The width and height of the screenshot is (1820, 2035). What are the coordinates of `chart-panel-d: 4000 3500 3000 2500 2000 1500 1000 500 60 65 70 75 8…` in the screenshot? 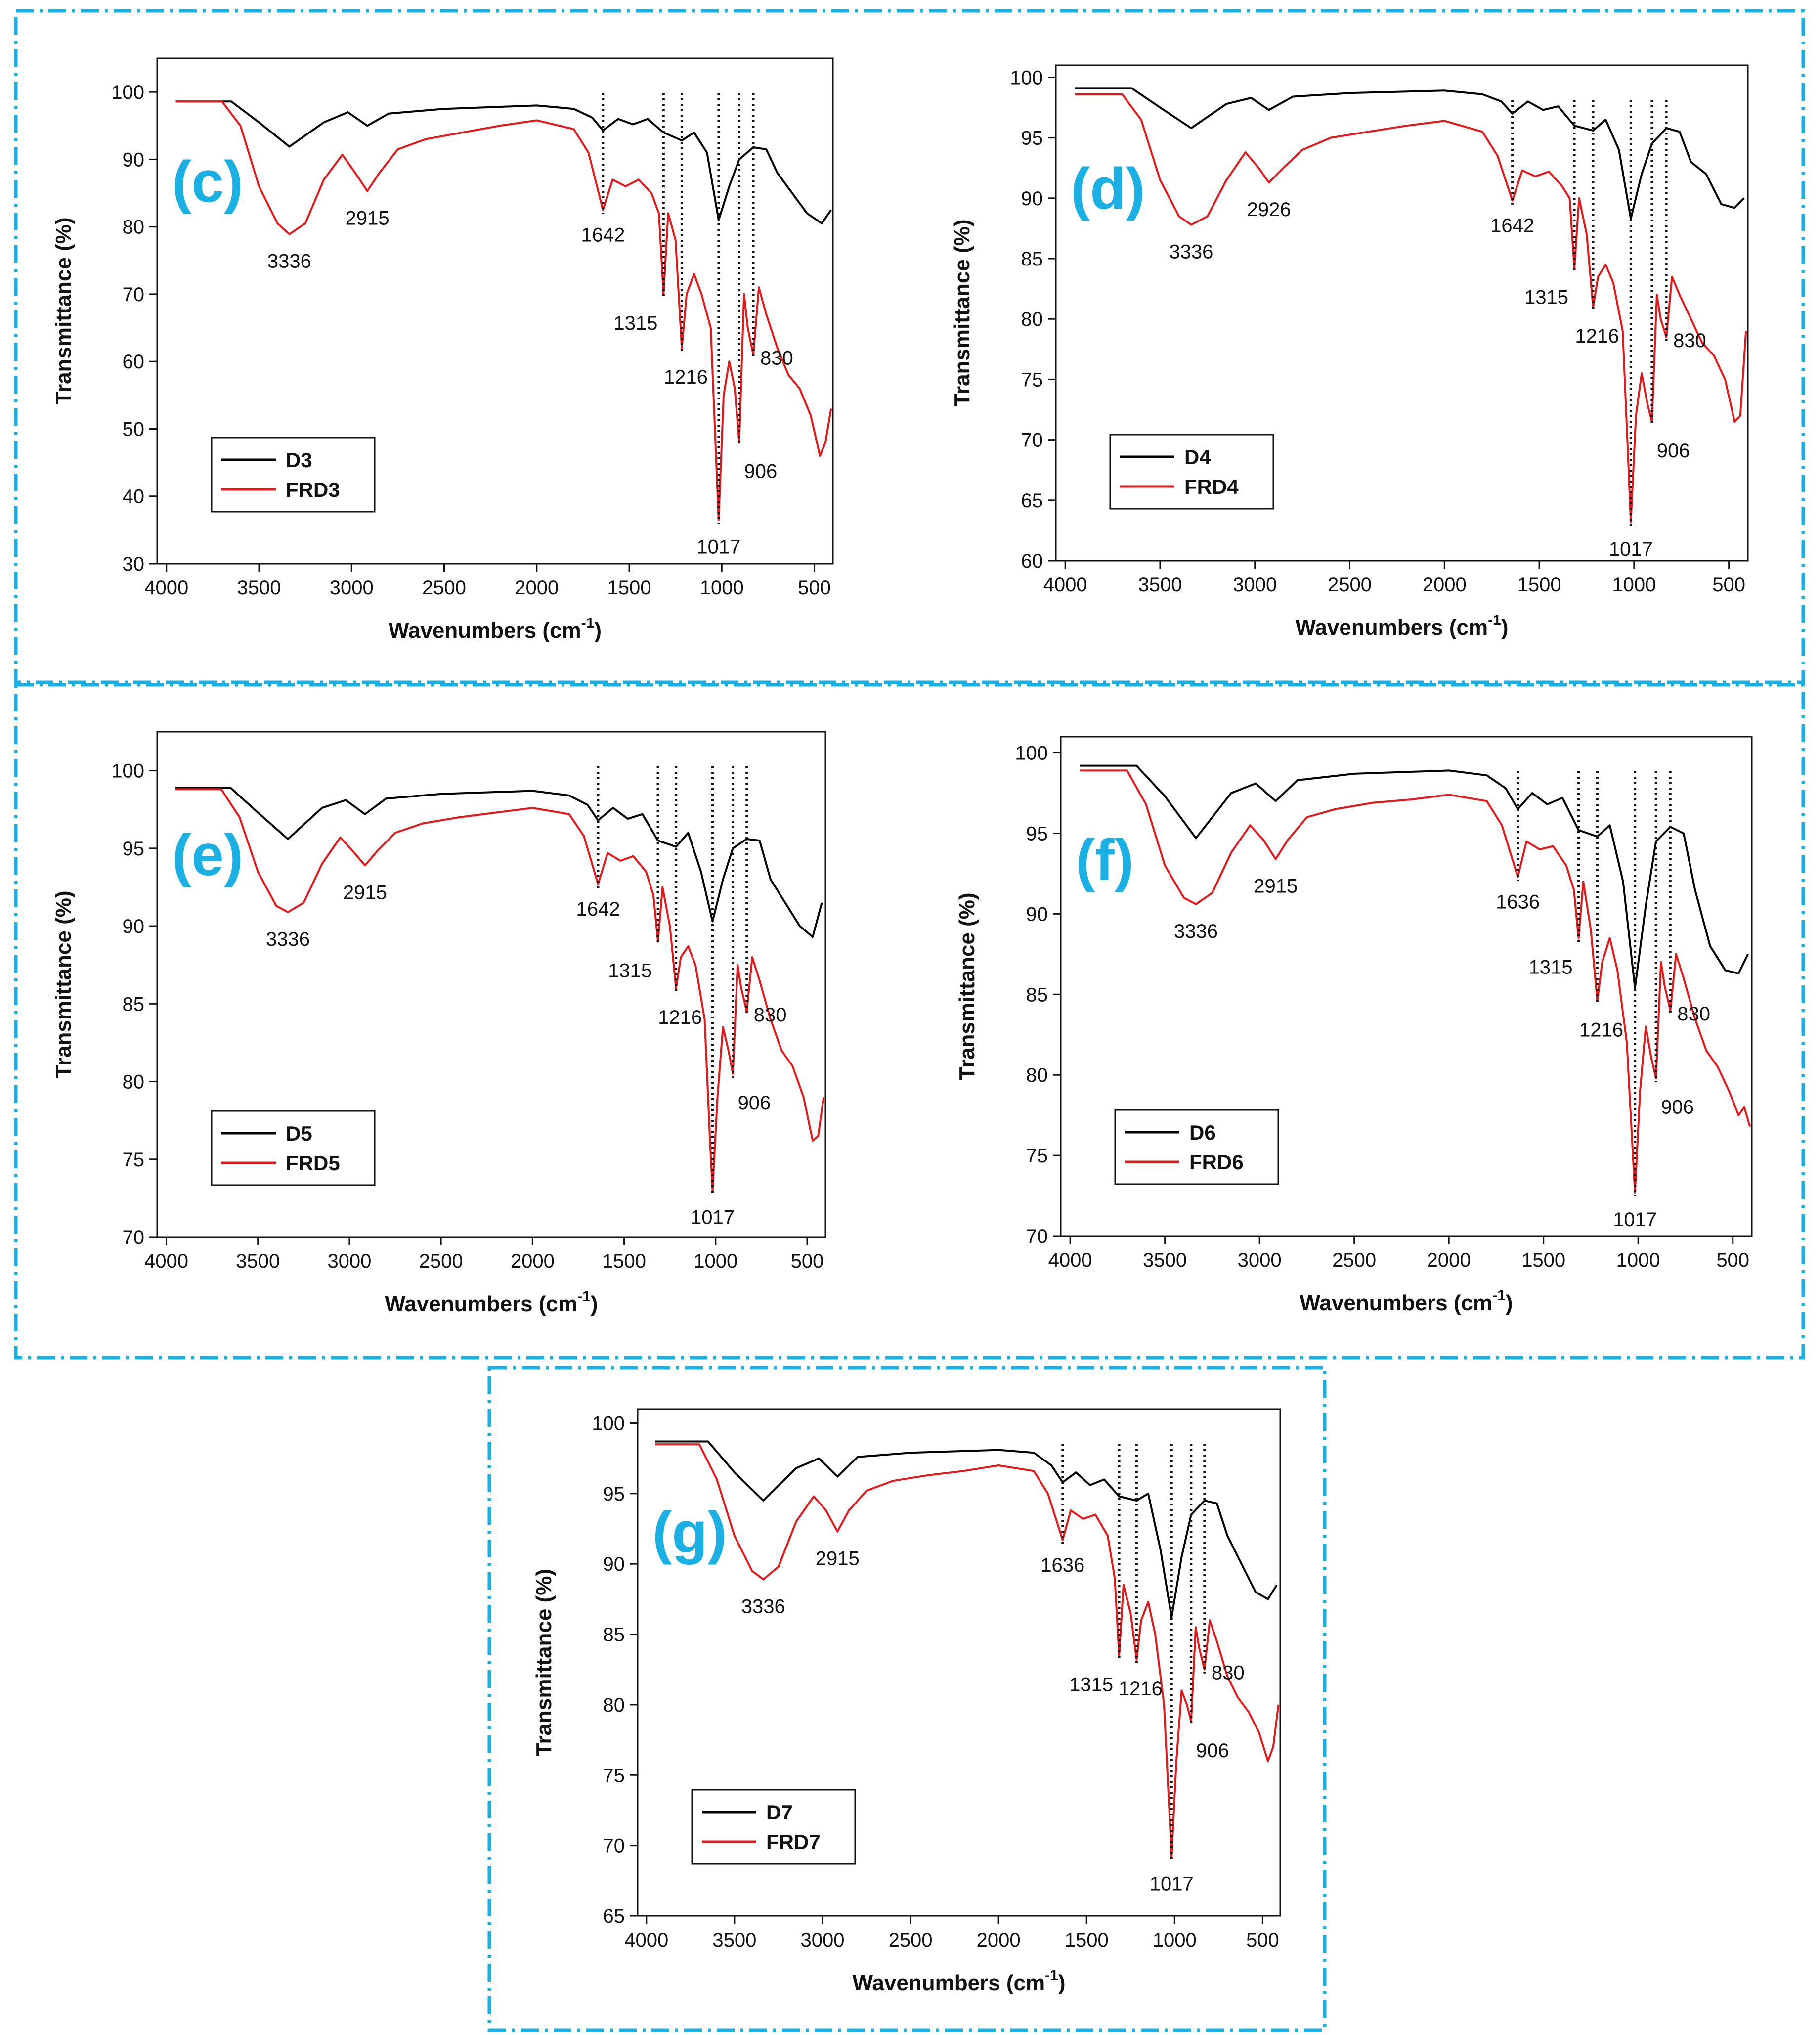 It's located at (1349, 352).